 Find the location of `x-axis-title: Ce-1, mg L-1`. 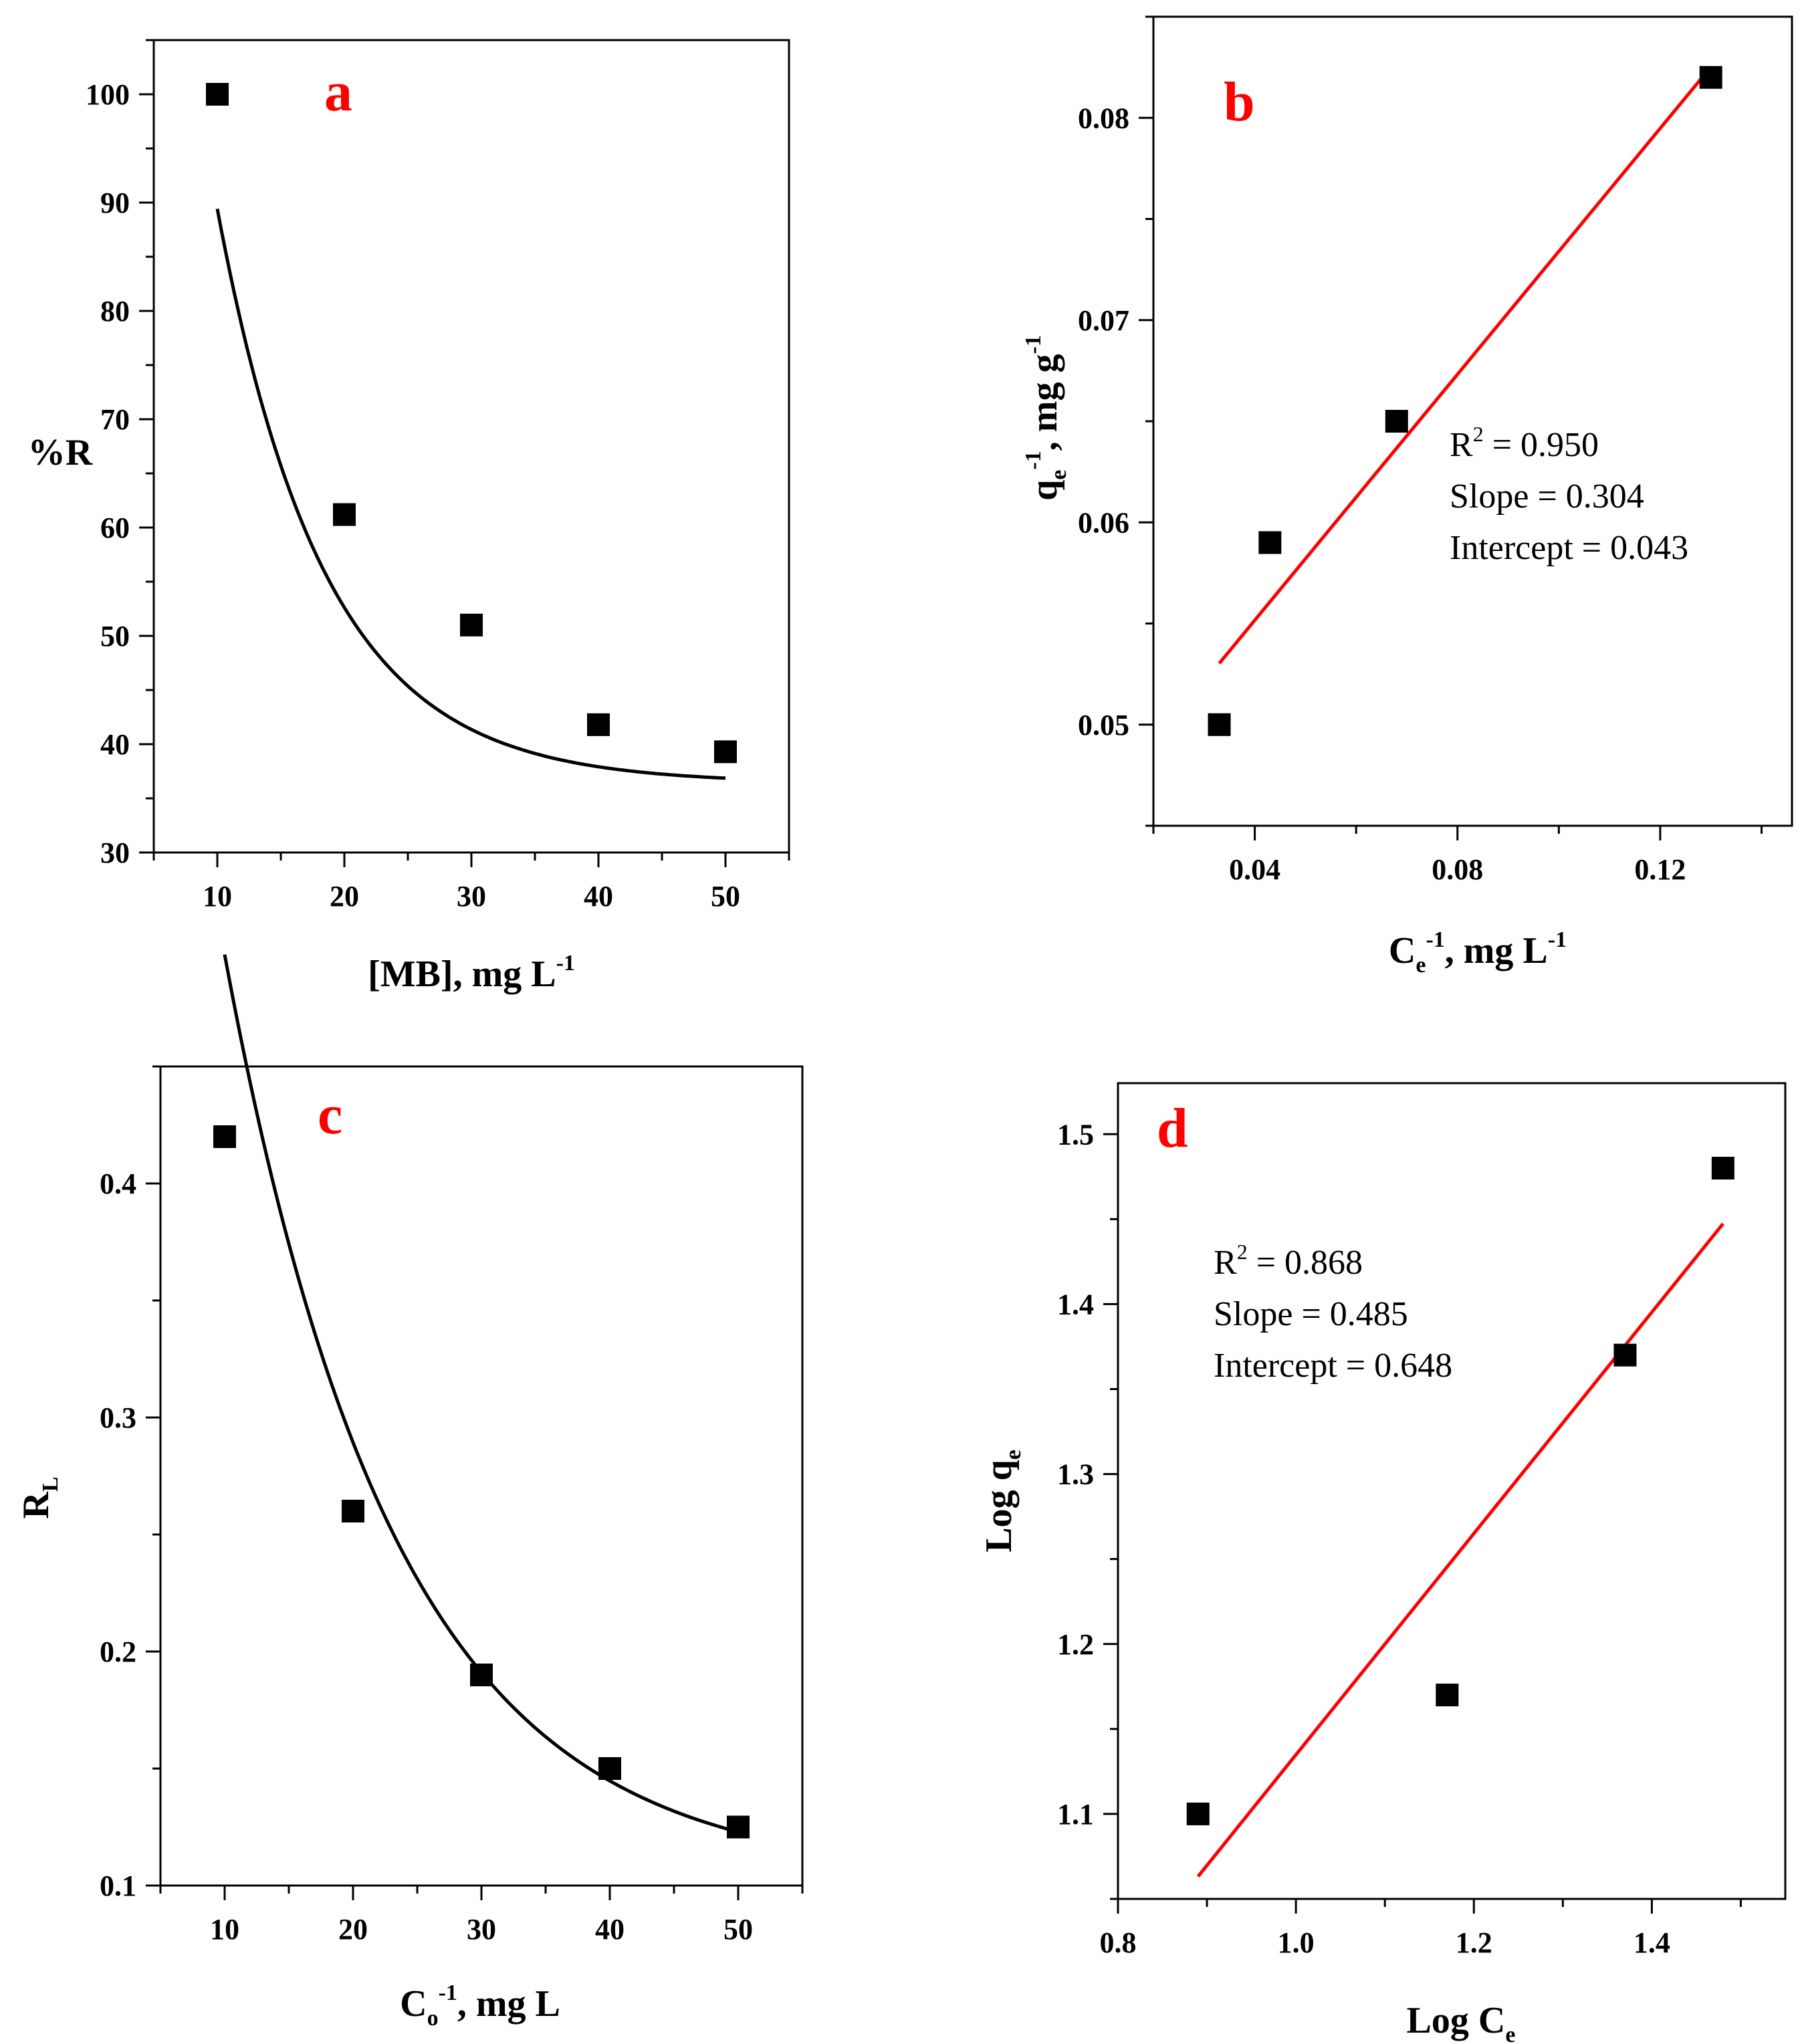

x-axis-title: Ce-1, mg L-1 is located at coordinates (1478, 952).